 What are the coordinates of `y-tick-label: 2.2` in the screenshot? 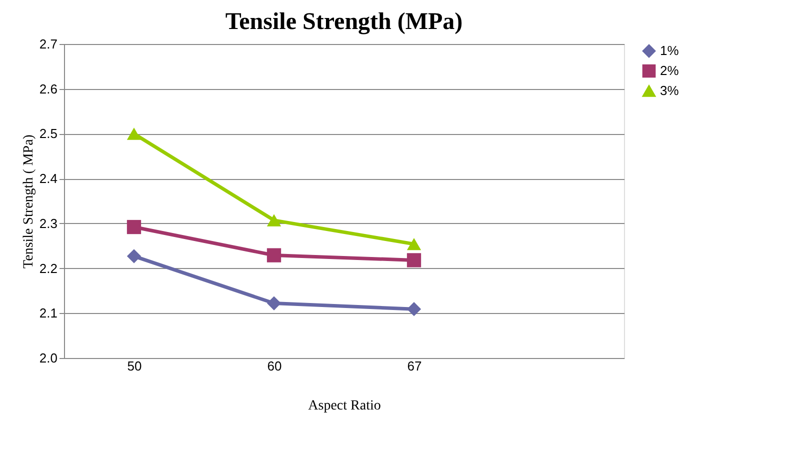 It's located at (48, 268).